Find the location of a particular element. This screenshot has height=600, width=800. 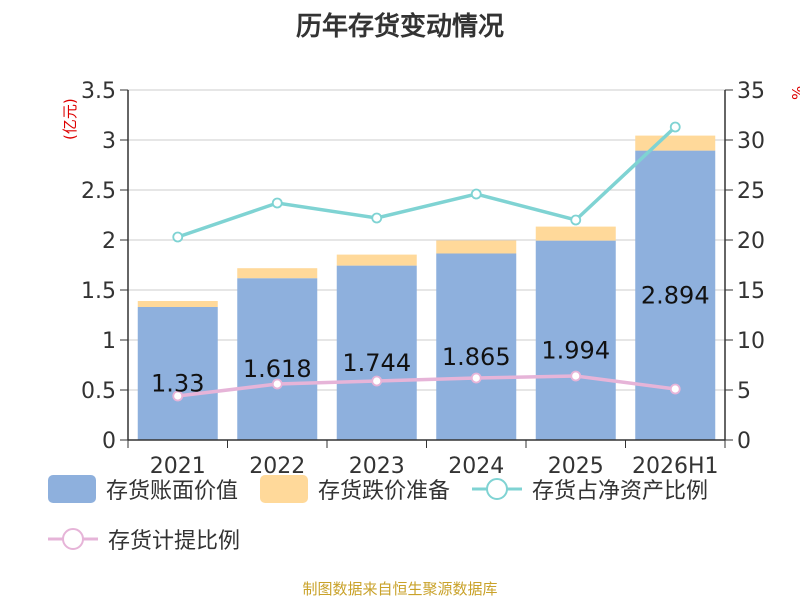

x-tick-label: 2024 is located at coordinates (476, 466).